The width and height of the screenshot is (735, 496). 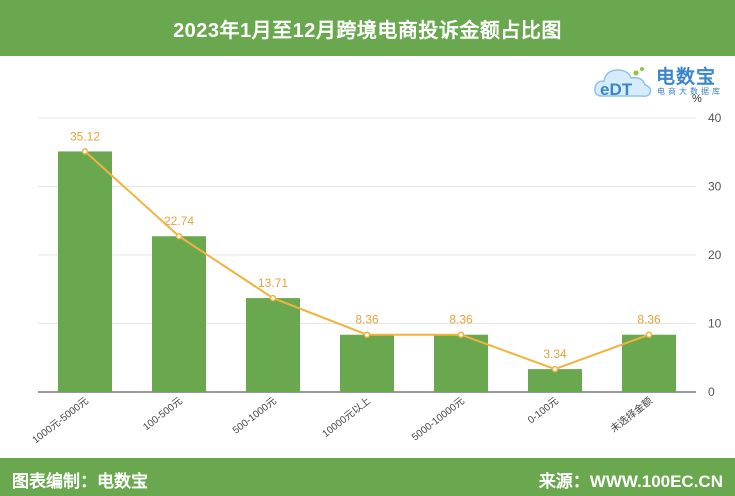 I want to click on data-label: 22.74, so click(x=179, y=221).